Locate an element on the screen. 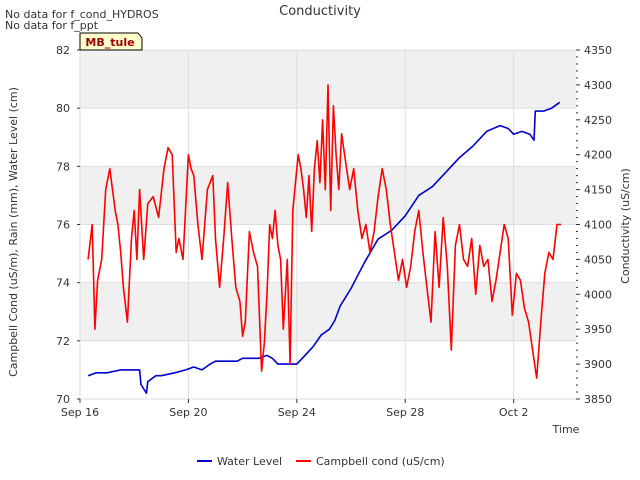 The width and height of the screenshot is (640, 480). y-right-tick-label: 4350 is located at coordinates (598, 50).